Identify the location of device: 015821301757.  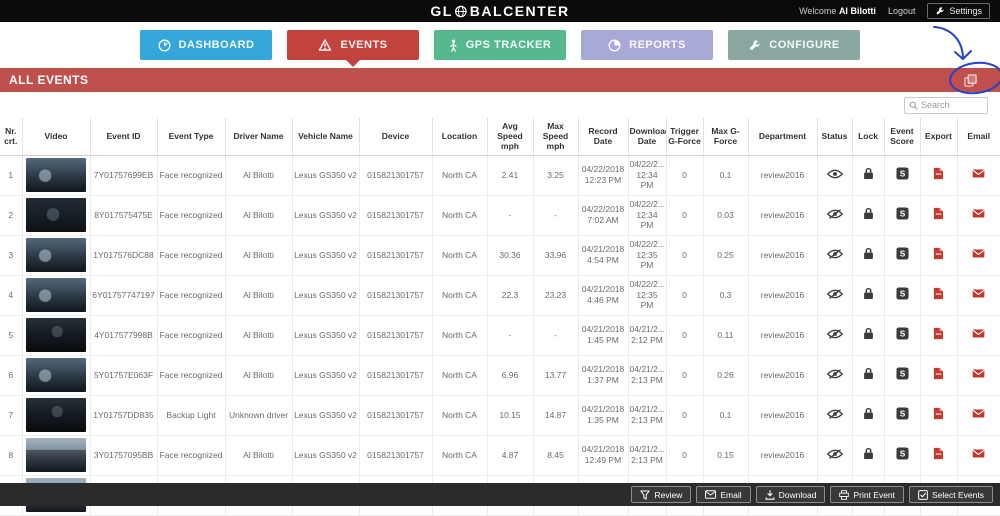
(396, 255).